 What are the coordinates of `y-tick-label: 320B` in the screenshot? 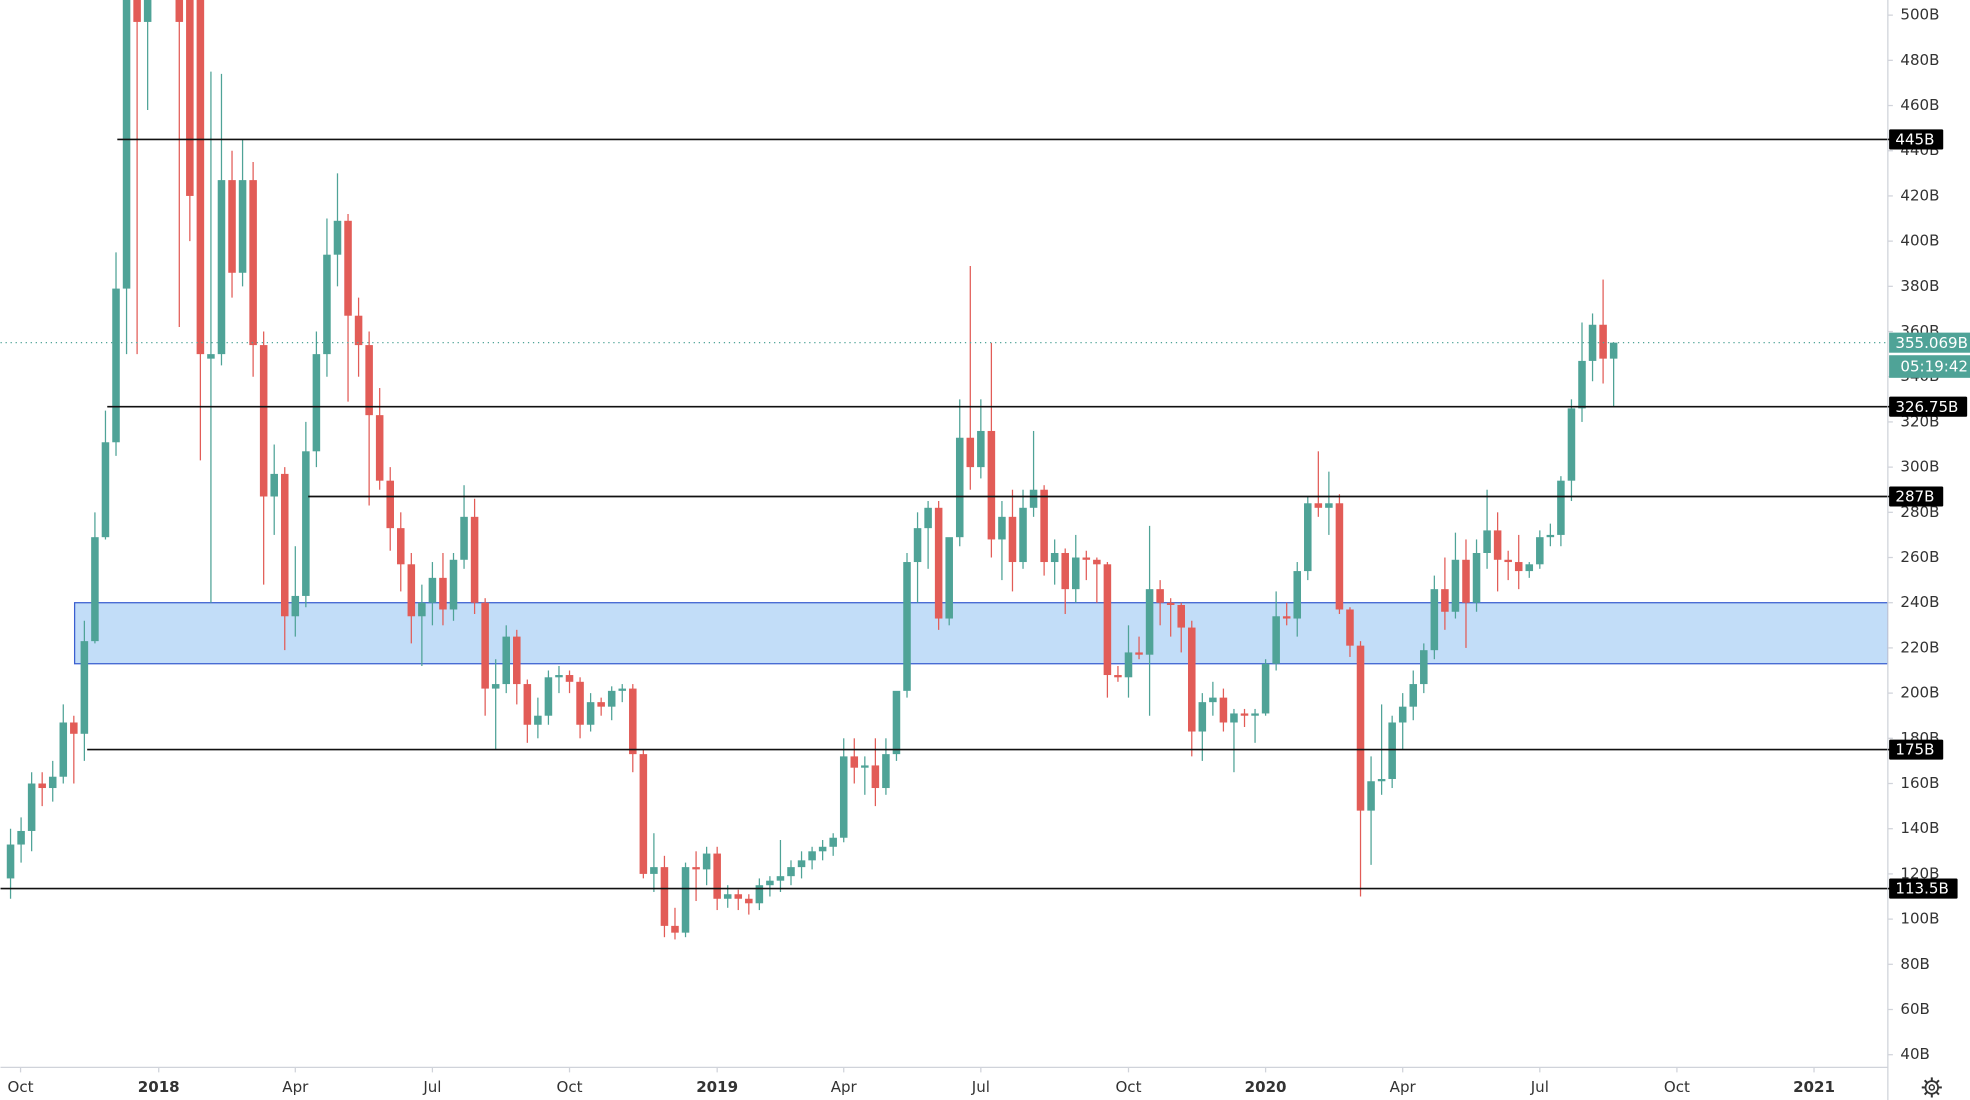 It's located at (1919, 421).